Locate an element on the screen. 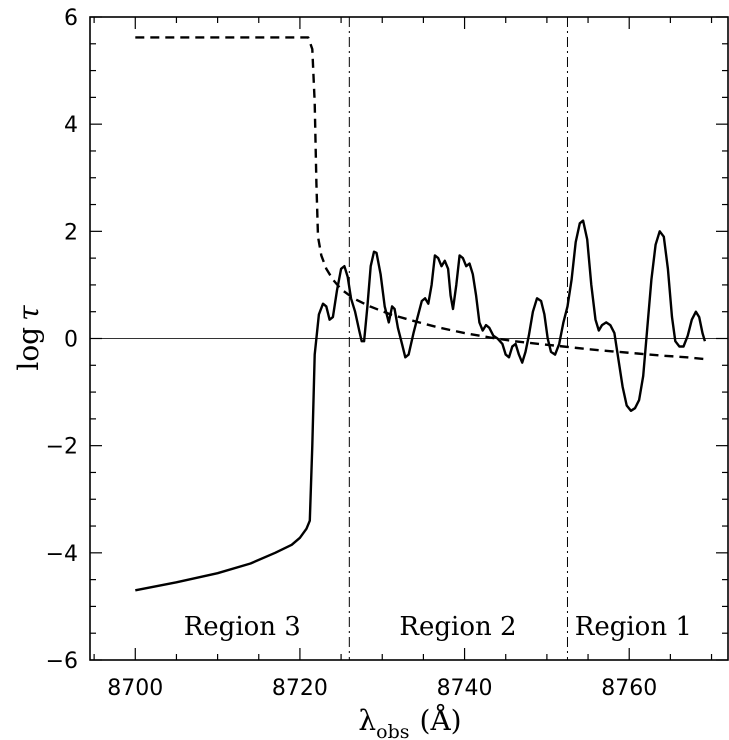 The width and height of the screenshot is (729, 740). y-axis-title: log τ is located at coordinates (28, 338).